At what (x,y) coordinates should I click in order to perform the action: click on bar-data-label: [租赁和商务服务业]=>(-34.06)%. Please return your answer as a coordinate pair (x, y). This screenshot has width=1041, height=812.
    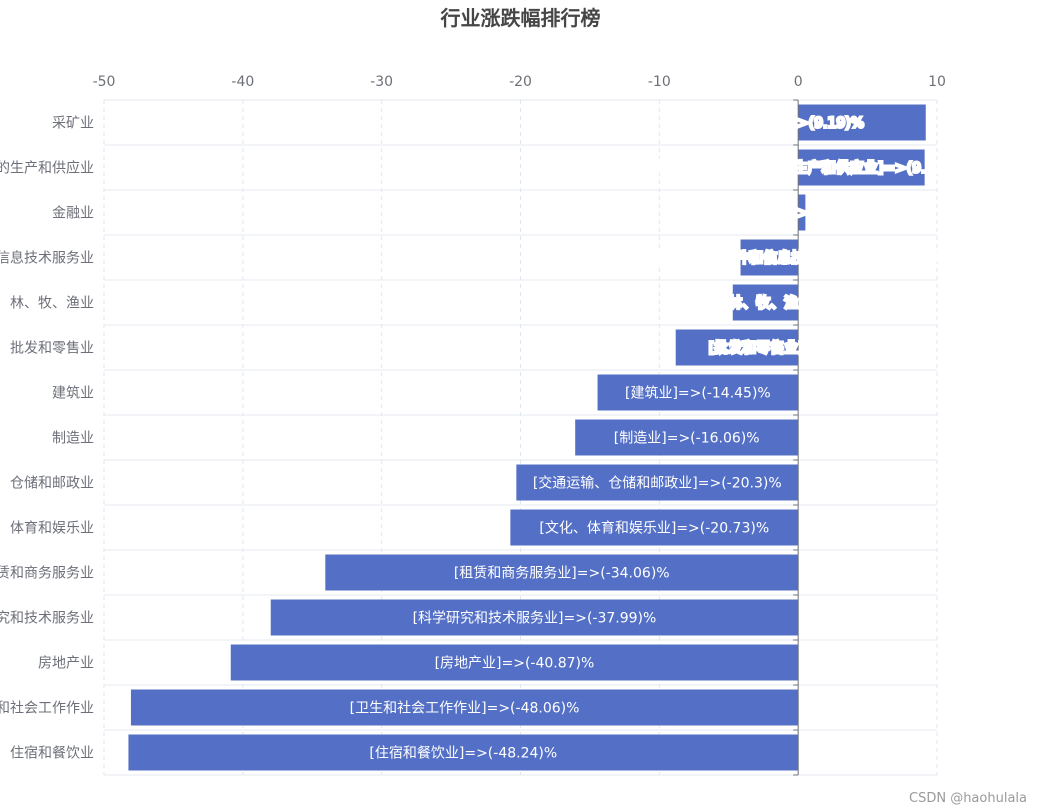
    Looking at the image, I should click on (562, 574).